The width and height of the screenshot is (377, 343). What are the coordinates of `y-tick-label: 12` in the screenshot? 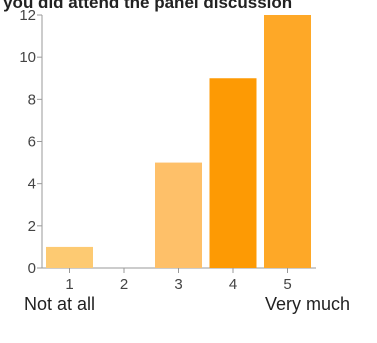 It's located at (27, 15).